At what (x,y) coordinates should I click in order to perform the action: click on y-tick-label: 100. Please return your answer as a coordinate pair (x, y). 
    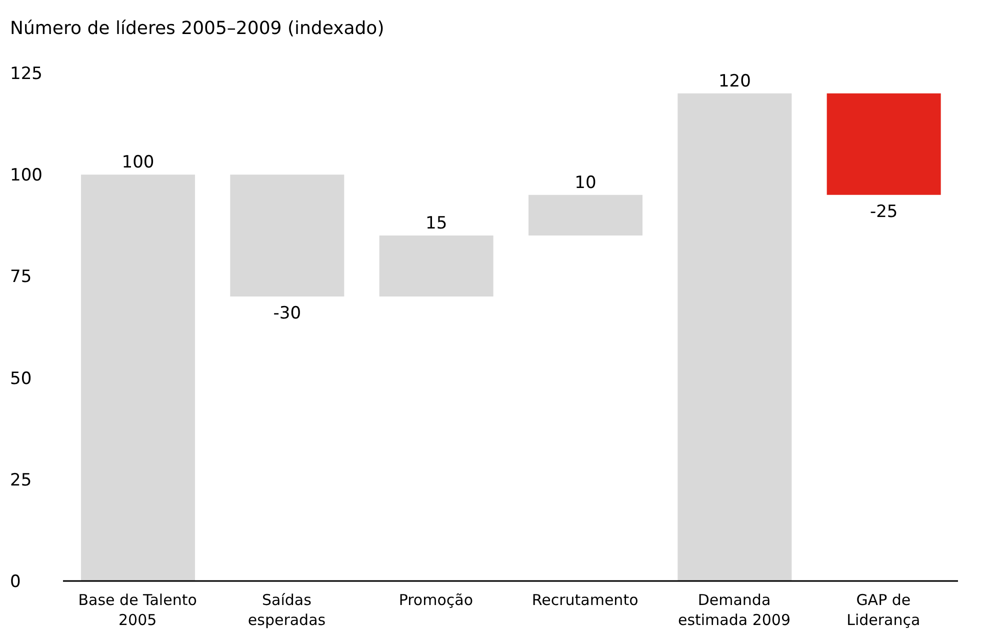
    Looking at the image, I should click on (26, 176).